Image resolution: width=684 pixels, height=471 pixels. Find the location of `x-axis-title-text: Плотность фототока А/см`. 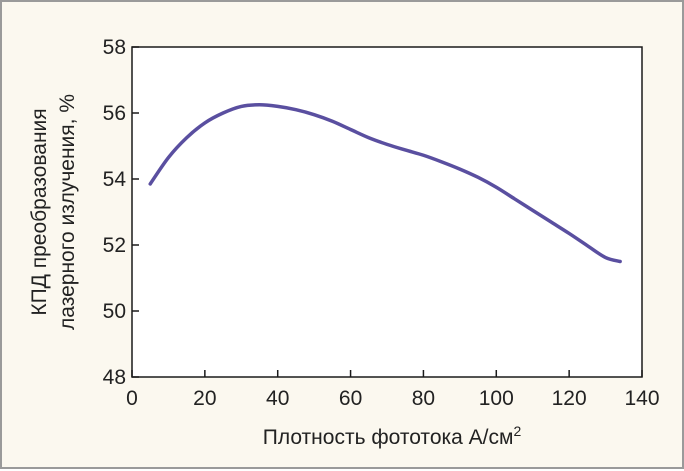

x-axis-title-text: Плотность фототока А/см is located at coordinates (388, 437).